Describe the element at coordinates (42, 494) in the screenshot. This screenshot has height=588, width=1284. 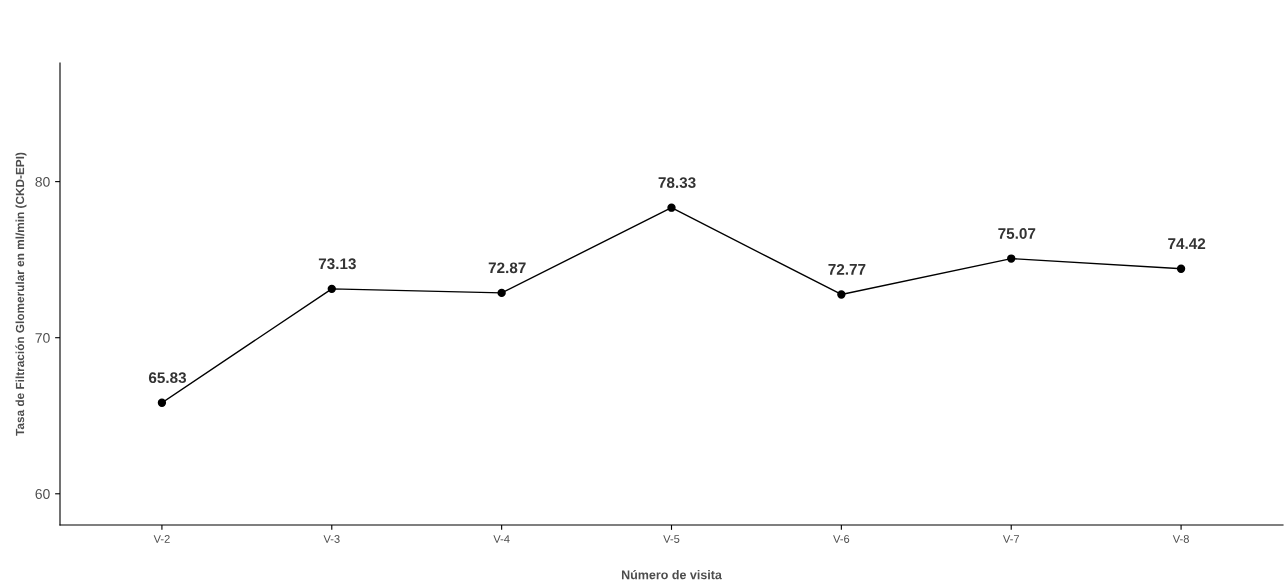
I see `y-tick-label: 60` at that location.